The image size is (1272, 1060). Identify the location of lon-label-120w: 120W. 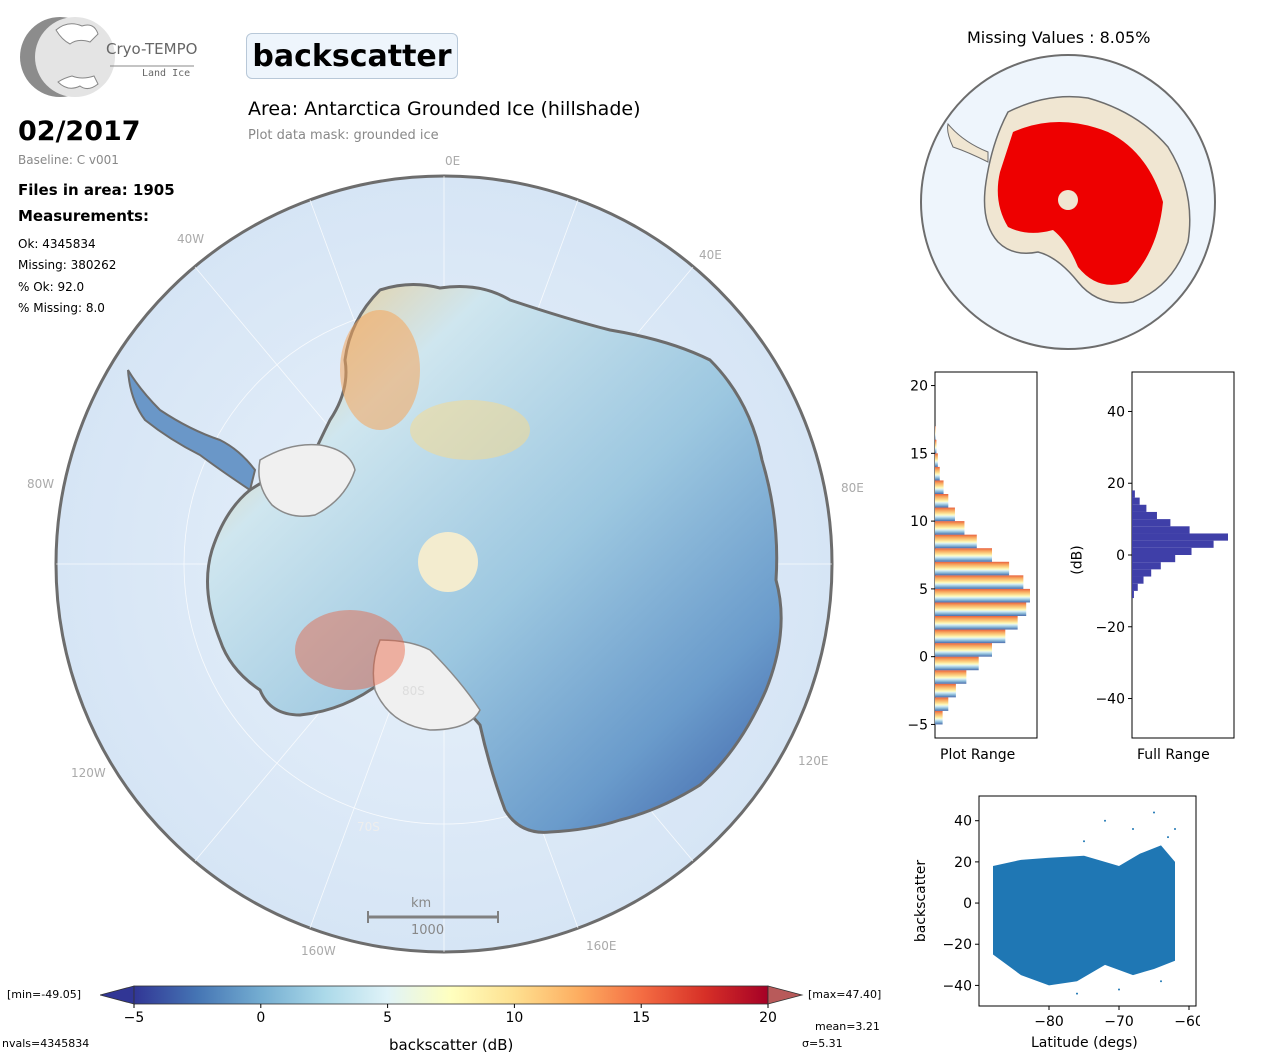
(88, 773).